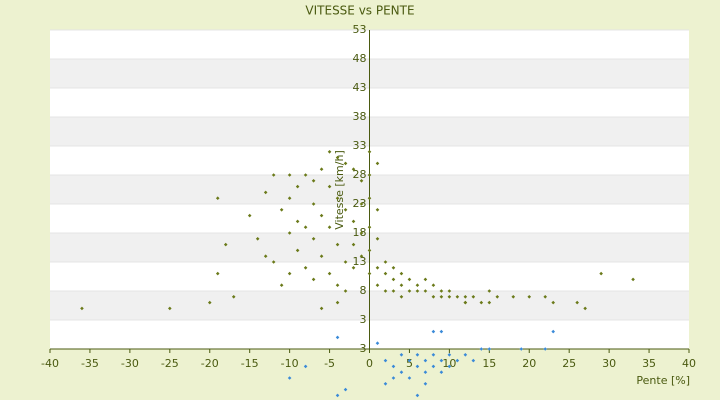 The width and height of the screenshot is (720, 400). Describe the element at coordinates (329, 363) in the screenshot. I see `x-tick-label: -5` at that location.